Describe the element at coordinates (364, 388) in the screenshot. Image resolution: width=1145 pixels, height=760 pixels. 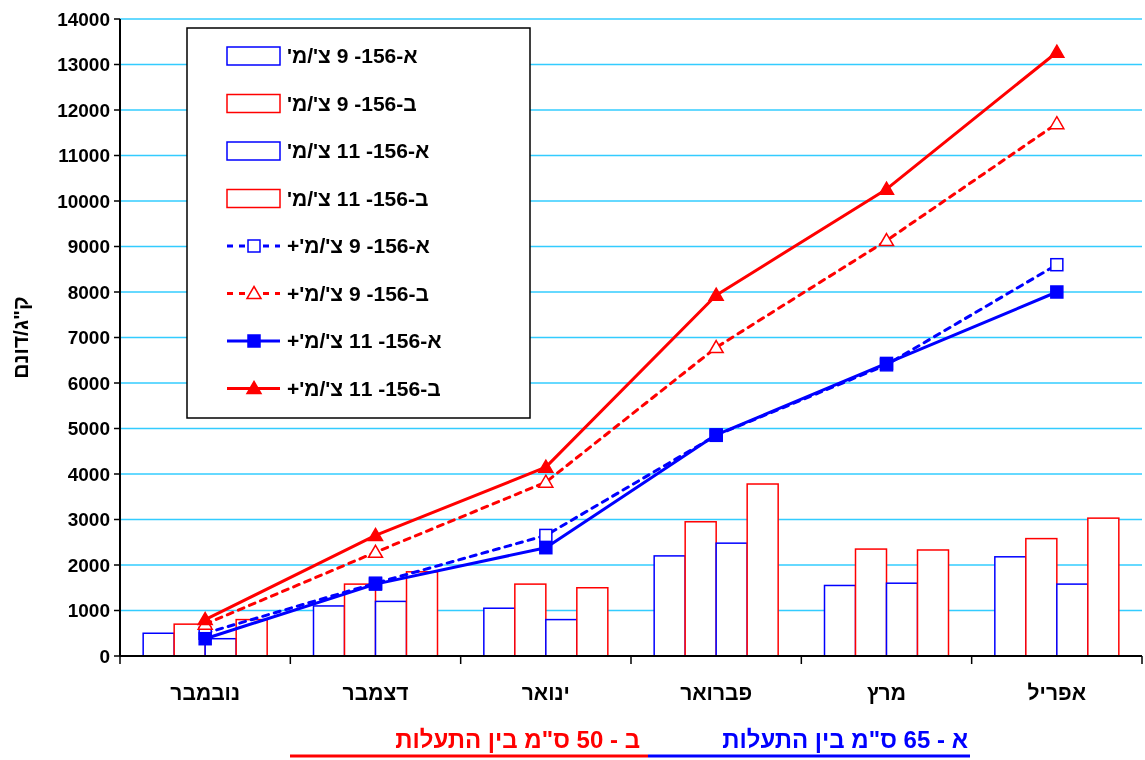
I see `legend-label: ב-156- 11 צ'/מ'+` at that location.